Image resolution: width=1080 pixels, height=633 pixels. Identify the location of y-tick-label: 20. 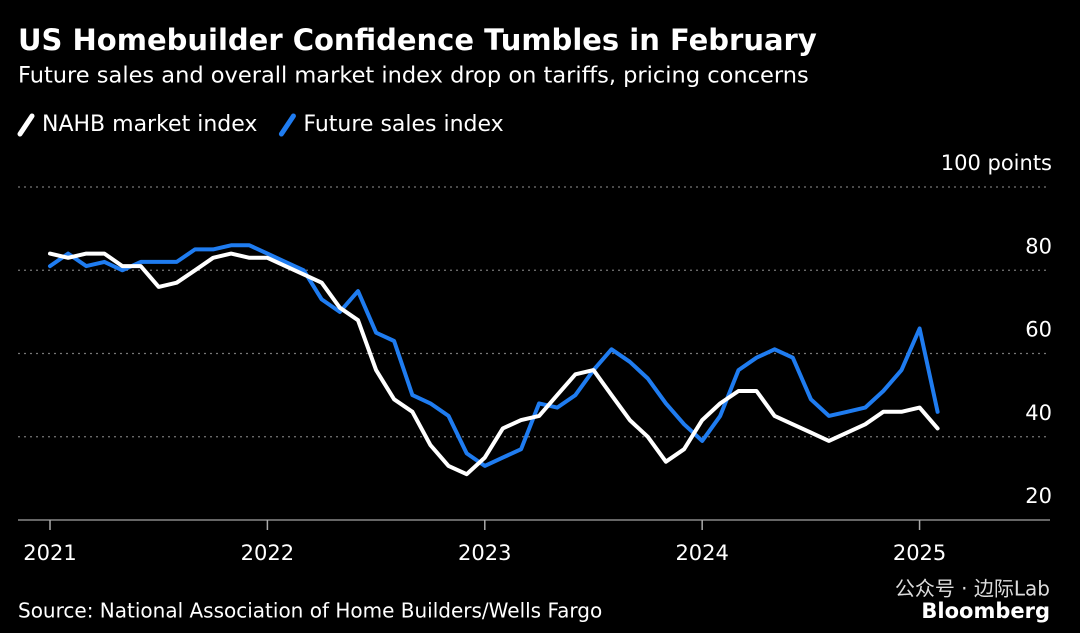
(1038, 496).